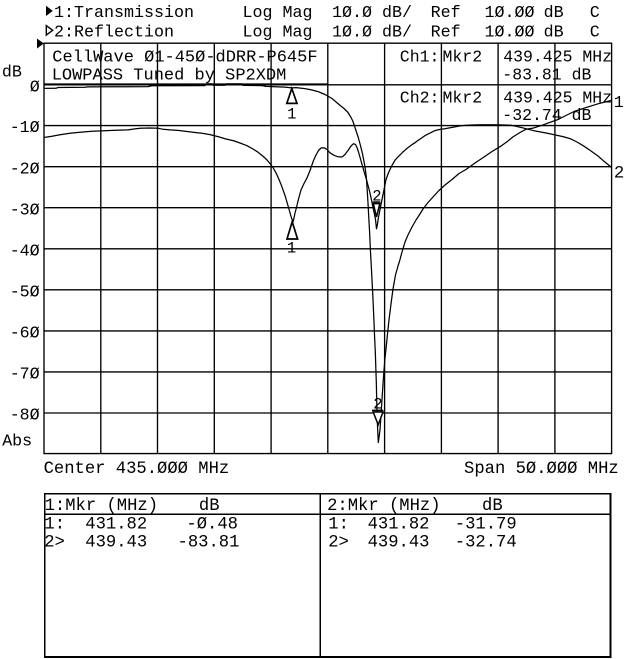 The image size is (640, 659). I want to click on svg-text: -5Ø, so click(25, 292).